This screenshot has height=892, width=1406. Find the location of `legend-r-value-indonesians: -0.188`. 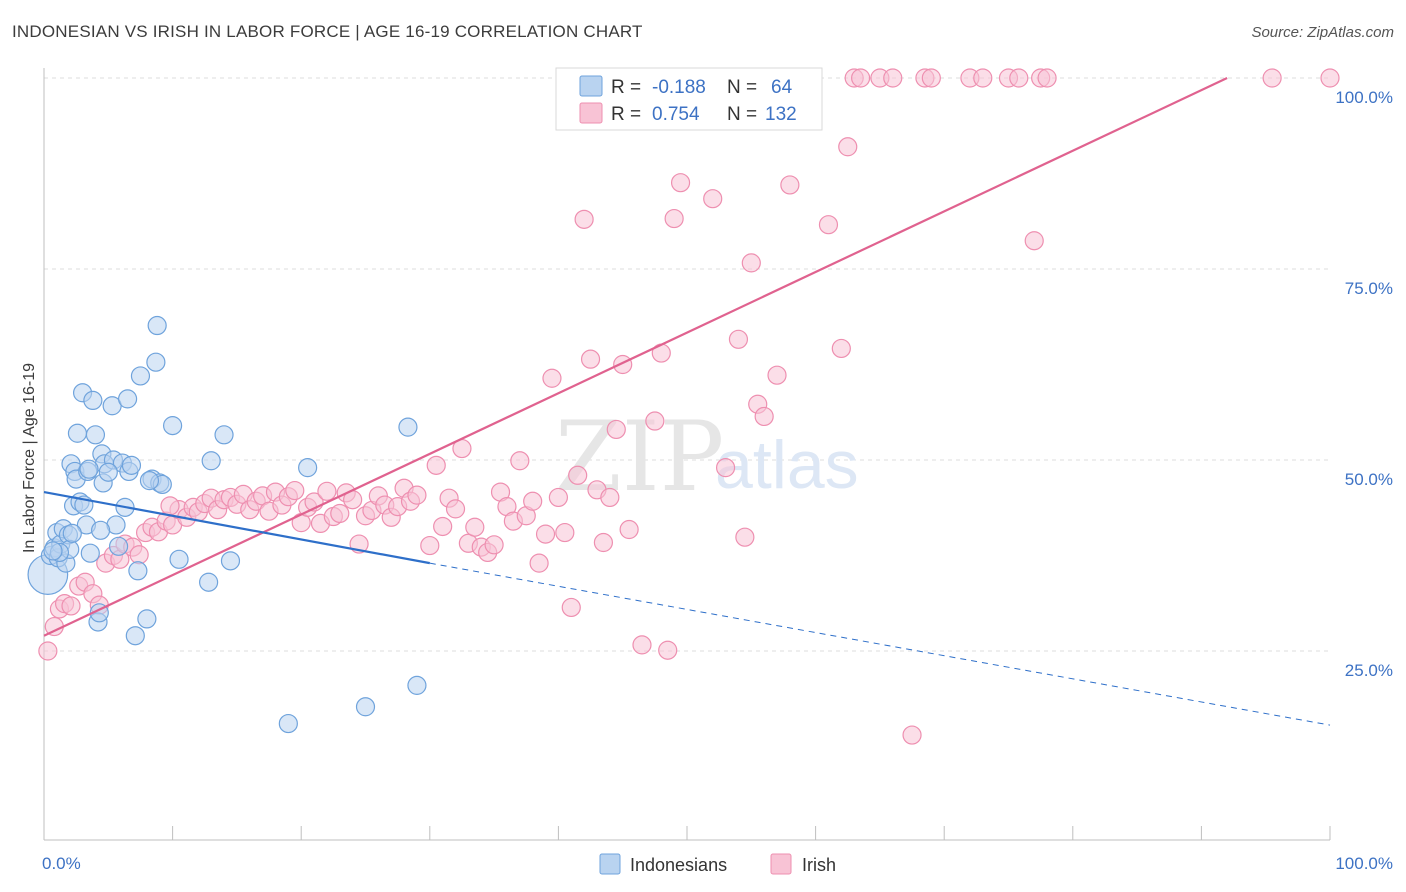

legend-r-value-indonesians: -0.188 is located at coordinates (679, 87).